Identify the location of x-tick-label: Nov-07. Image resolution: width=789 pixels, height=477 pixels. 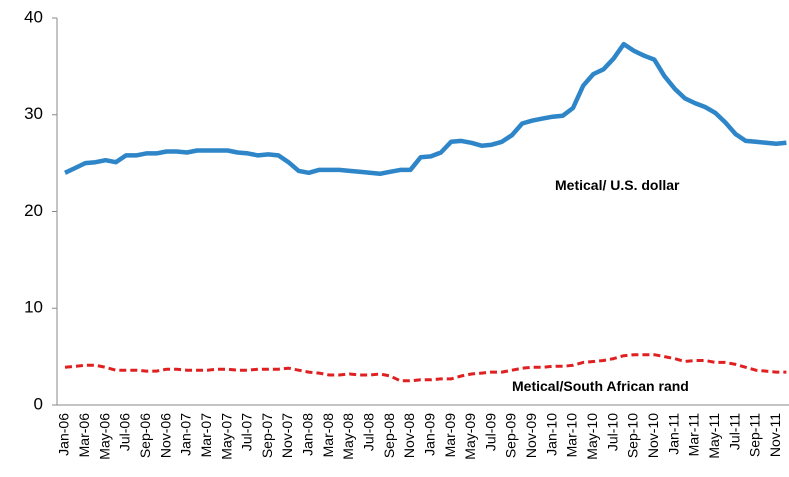
(287, 435).